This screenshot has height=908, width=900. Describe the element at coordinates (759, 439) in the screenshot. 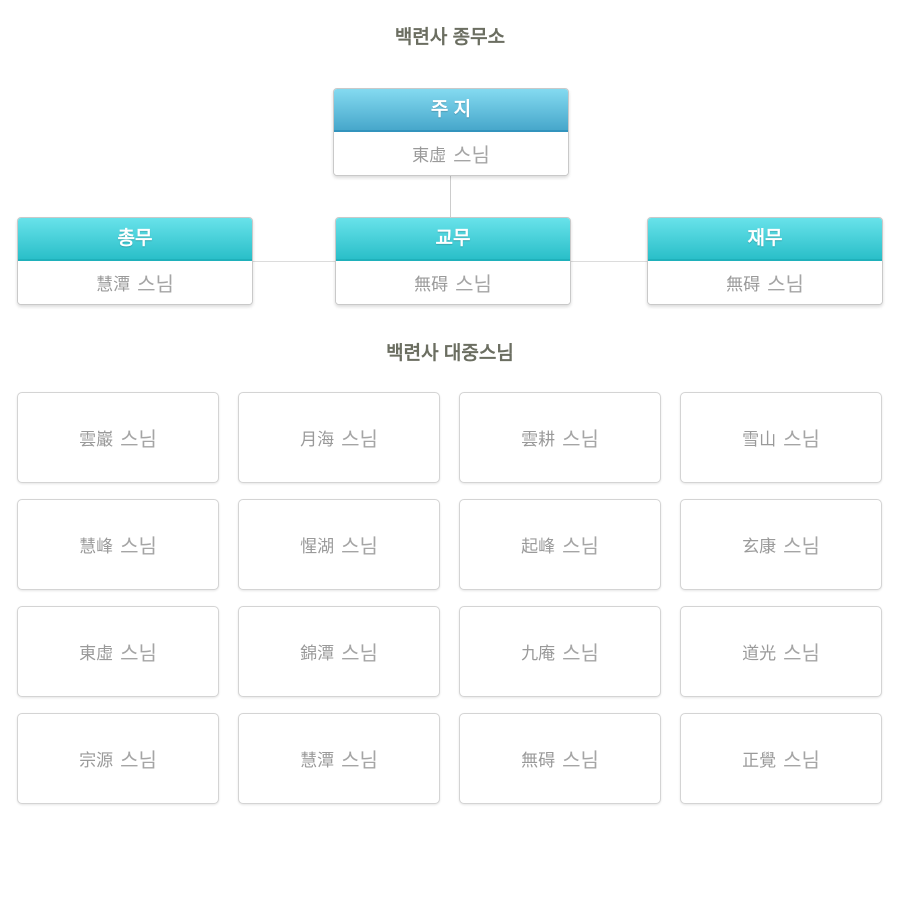

I see `monk-name-hanja: 雪山` at that location.